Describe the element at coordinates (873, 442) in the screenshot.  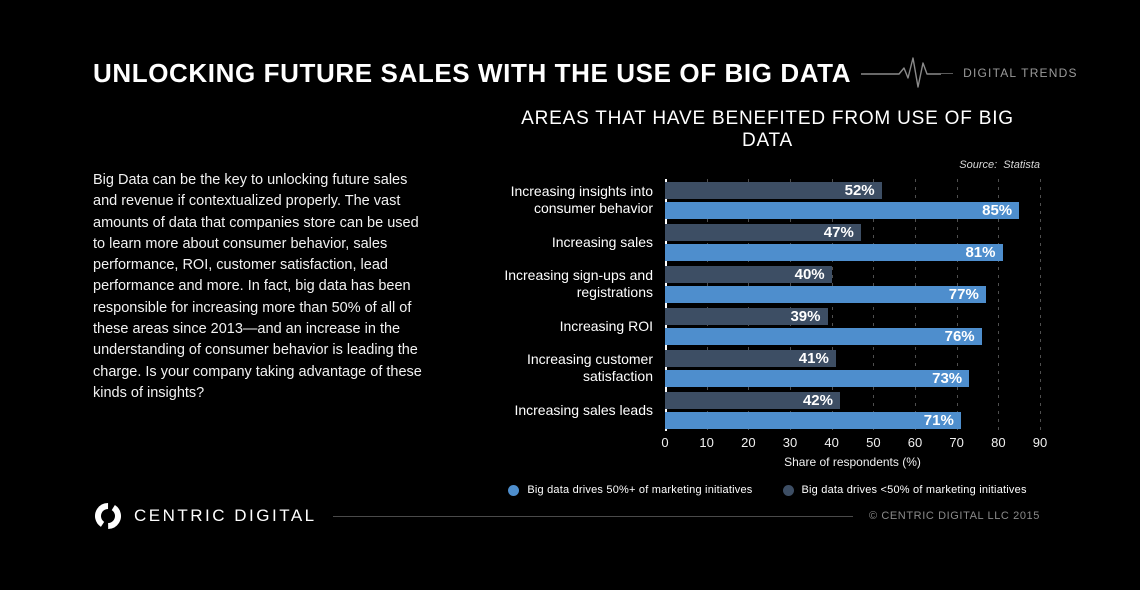
I see `x-axis-tick: 50` at that location.